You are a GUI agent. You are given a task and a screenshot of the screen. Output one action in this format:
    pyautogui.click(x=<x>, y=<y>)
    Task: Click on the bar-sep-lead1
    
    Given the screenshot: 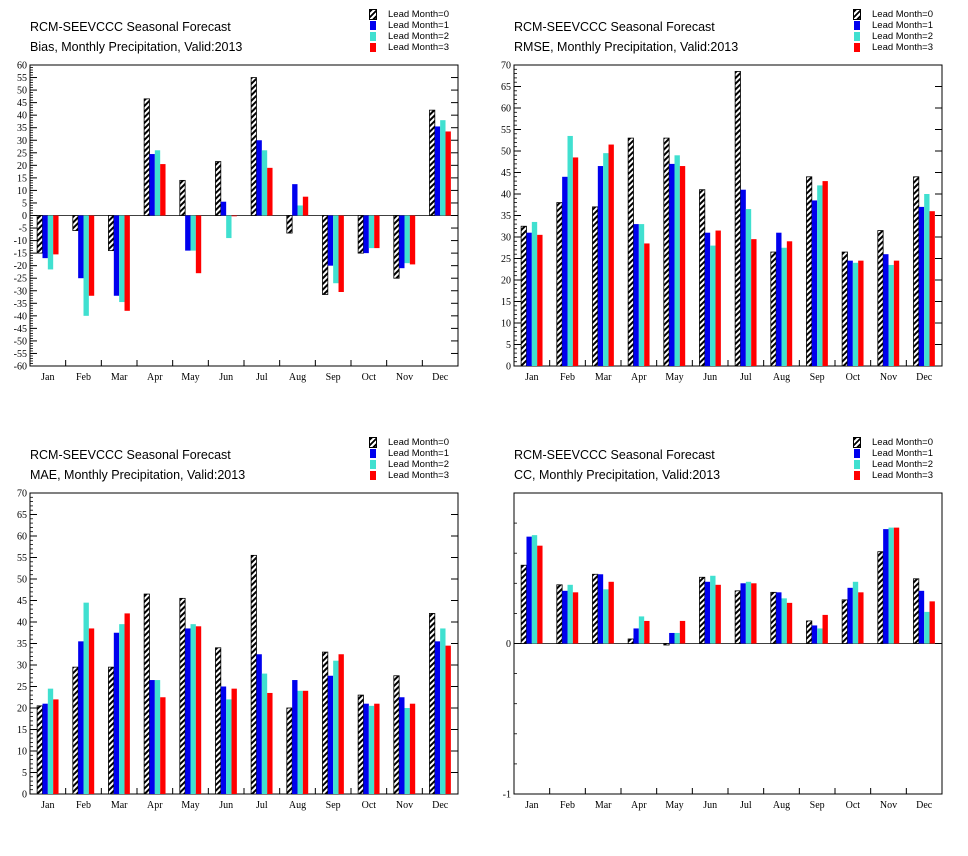 What is the action you would take?
    pyautogui.click(x=330, y=734)
    